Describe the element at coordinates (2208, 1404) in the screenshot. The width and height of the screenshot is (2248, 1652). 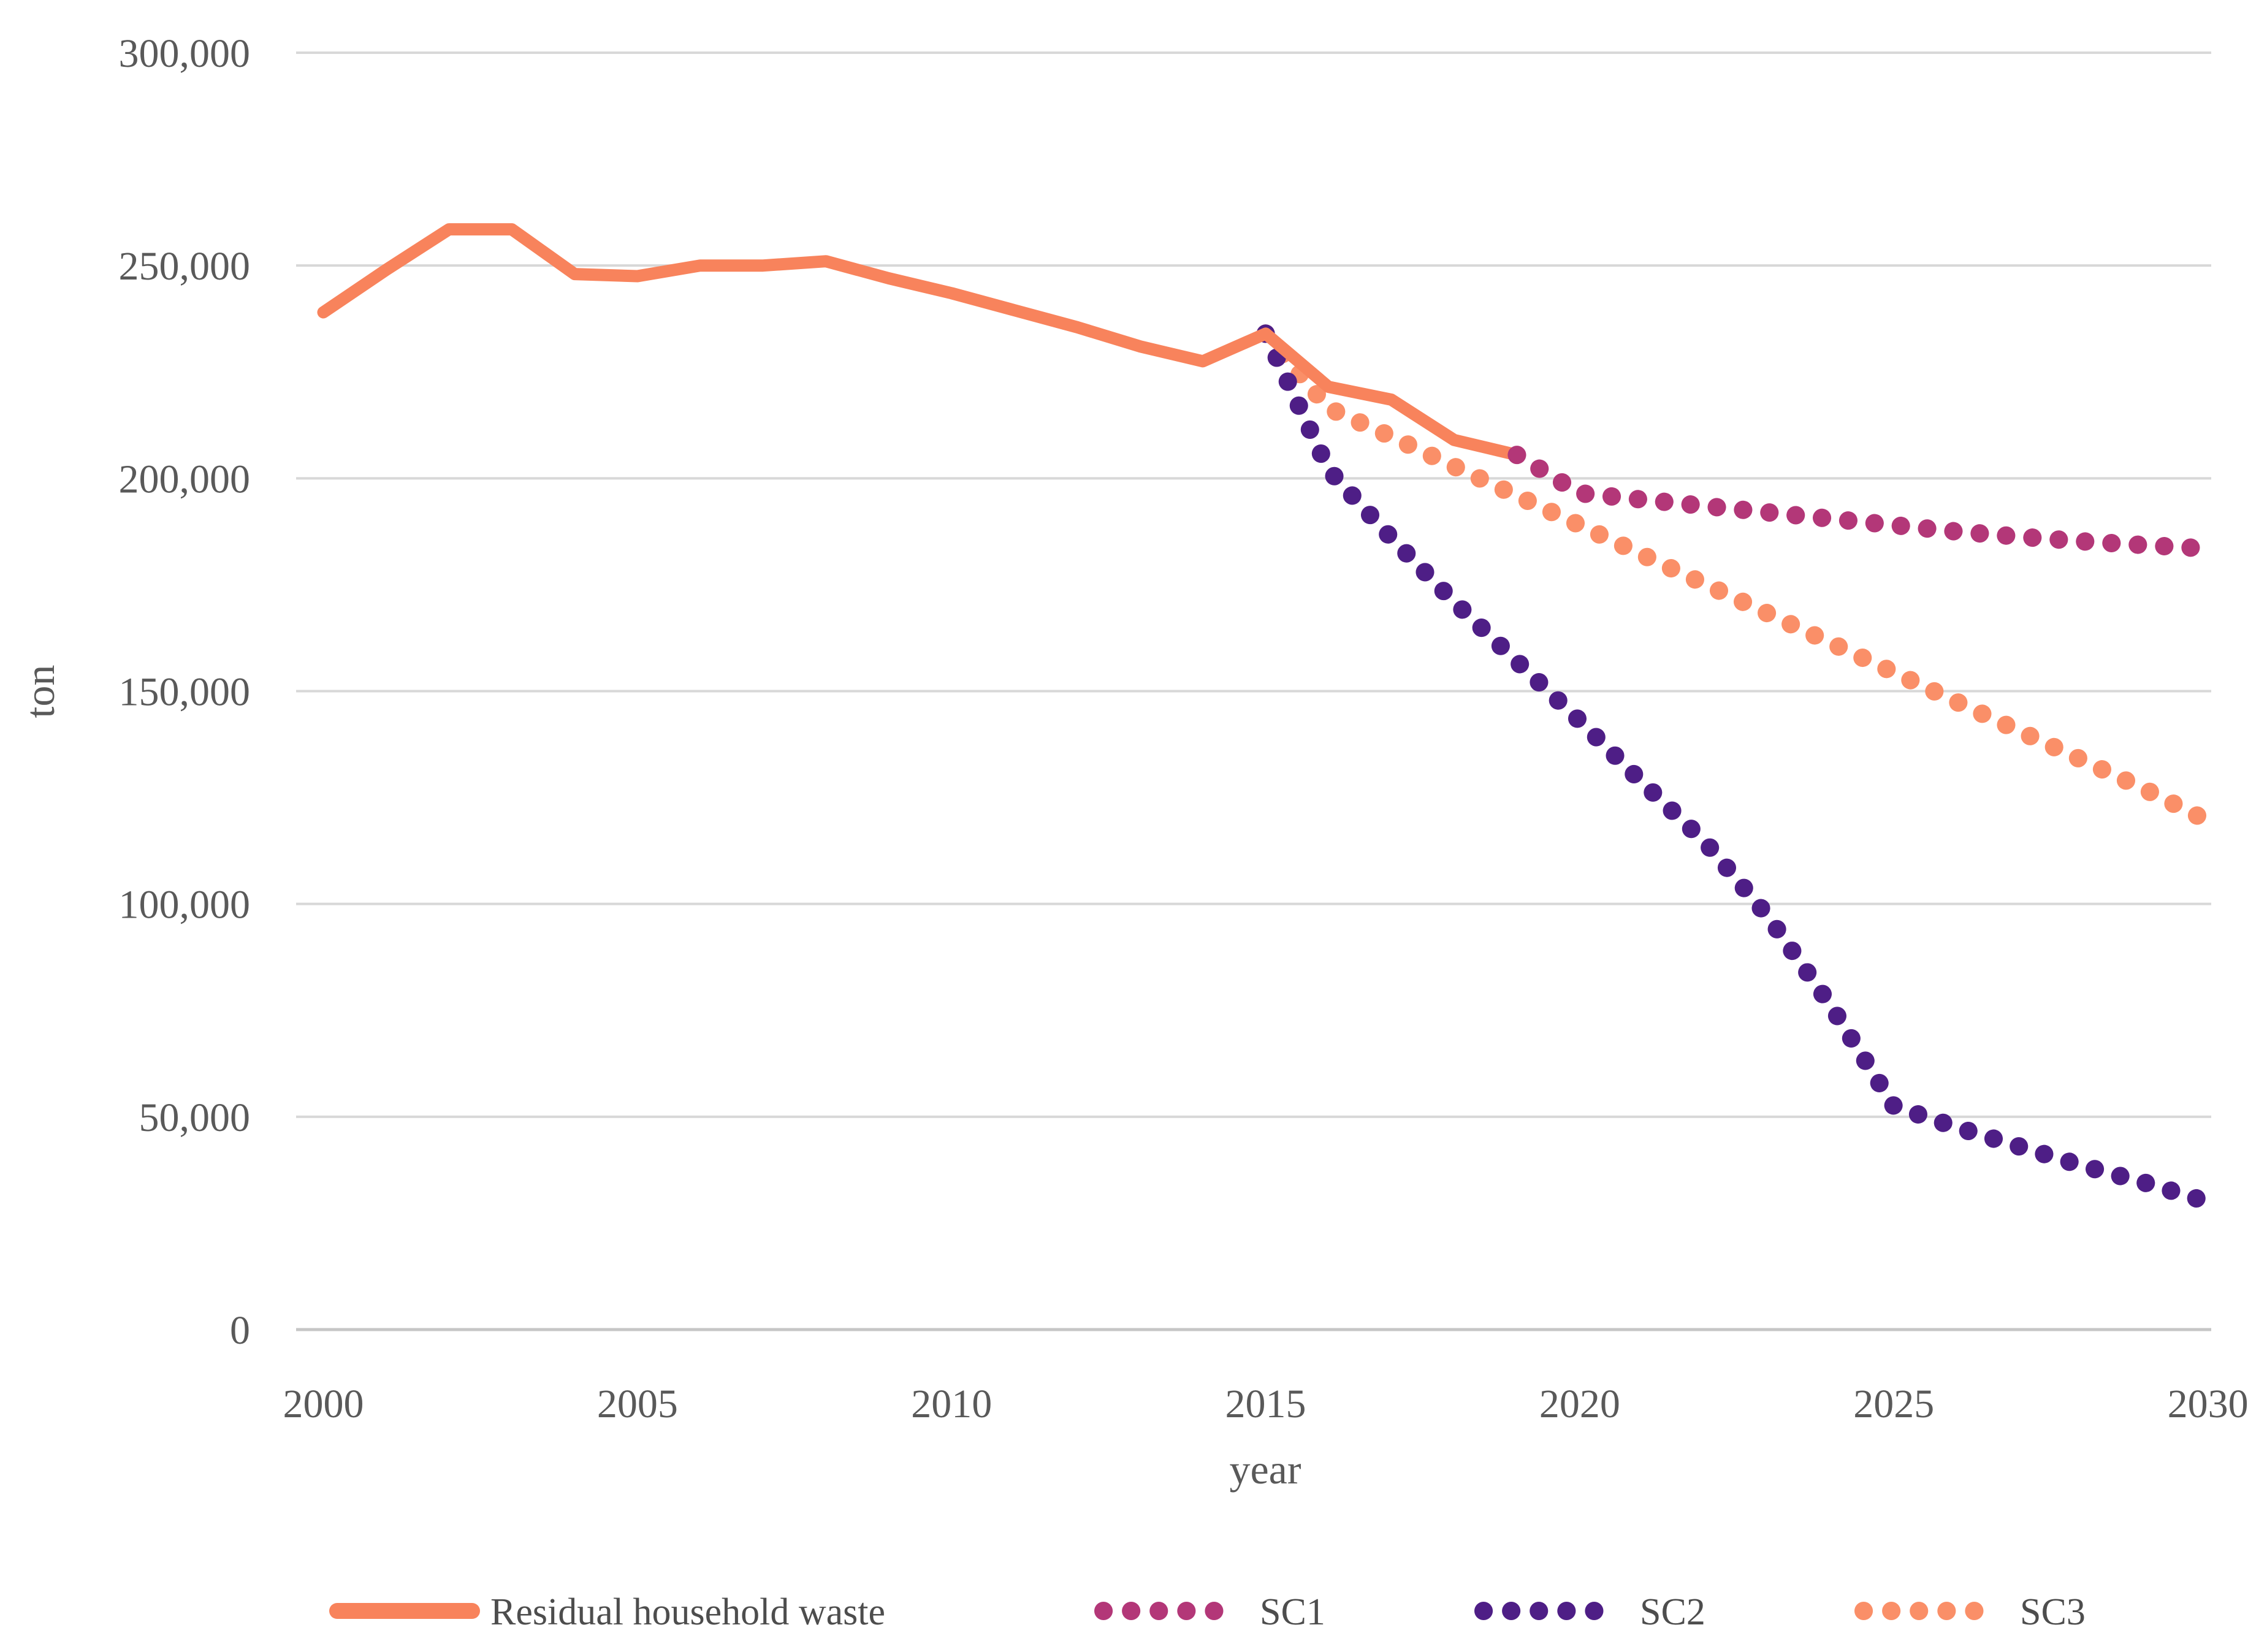
I see `x-tick-label-2030: 2030` at that location.